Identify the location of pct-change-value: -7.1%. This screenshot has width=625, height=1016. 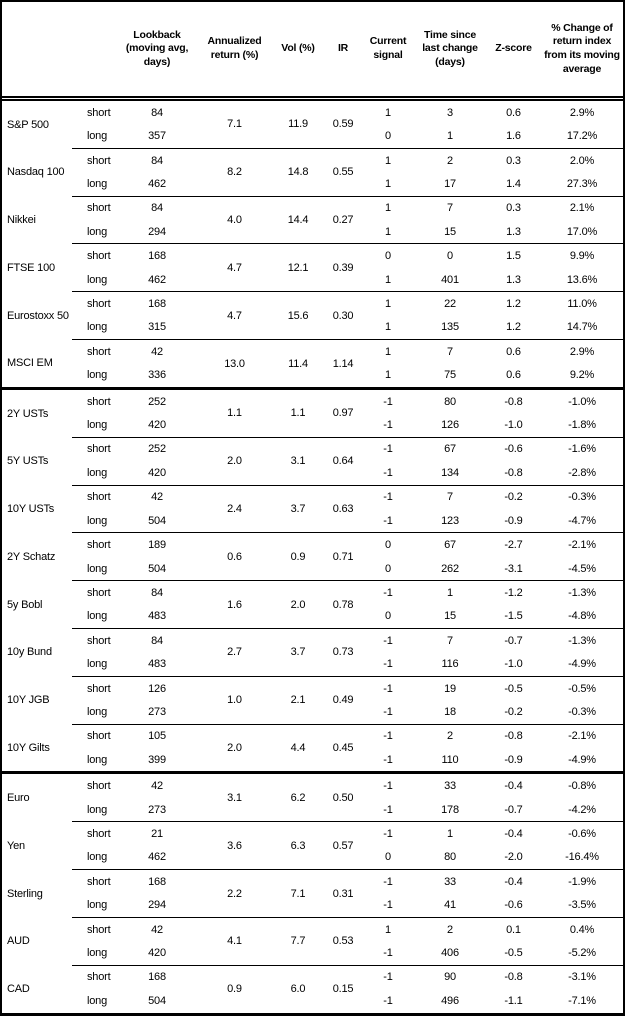
(582, 1001).